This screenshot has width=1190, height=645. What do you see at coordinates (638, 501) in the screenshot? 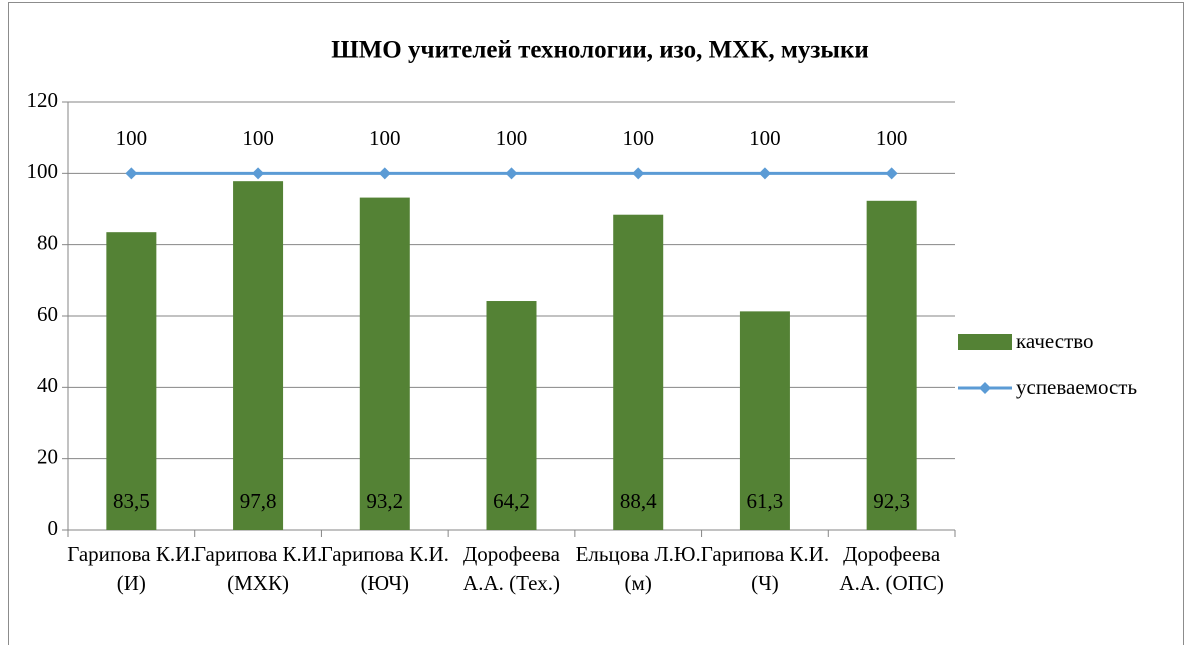
I see `data-label: 88,4` at bounding box center [638, 501].